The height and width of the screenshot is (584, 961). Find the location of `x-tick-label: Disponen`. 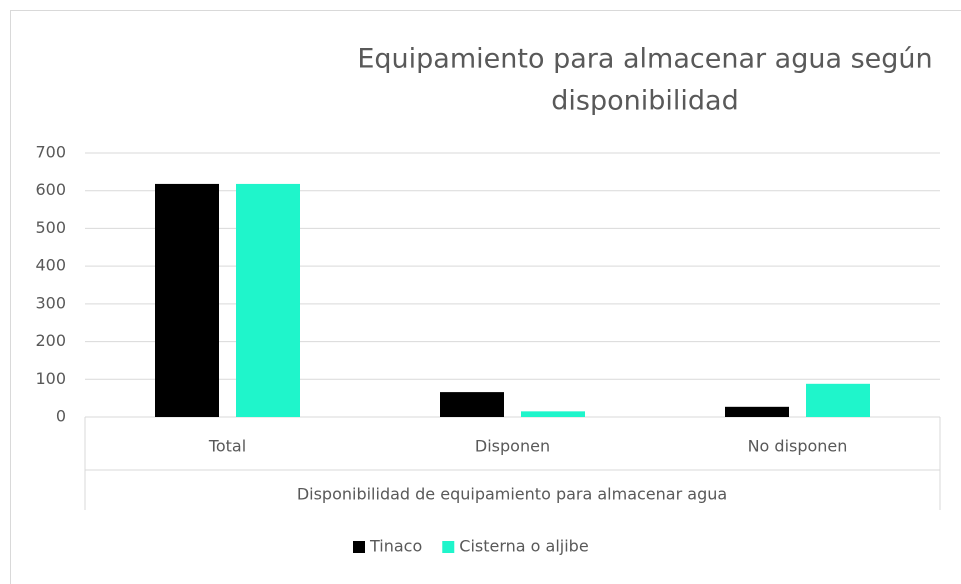

x-tick-label: Disponen is located at coordinates (512, 446).